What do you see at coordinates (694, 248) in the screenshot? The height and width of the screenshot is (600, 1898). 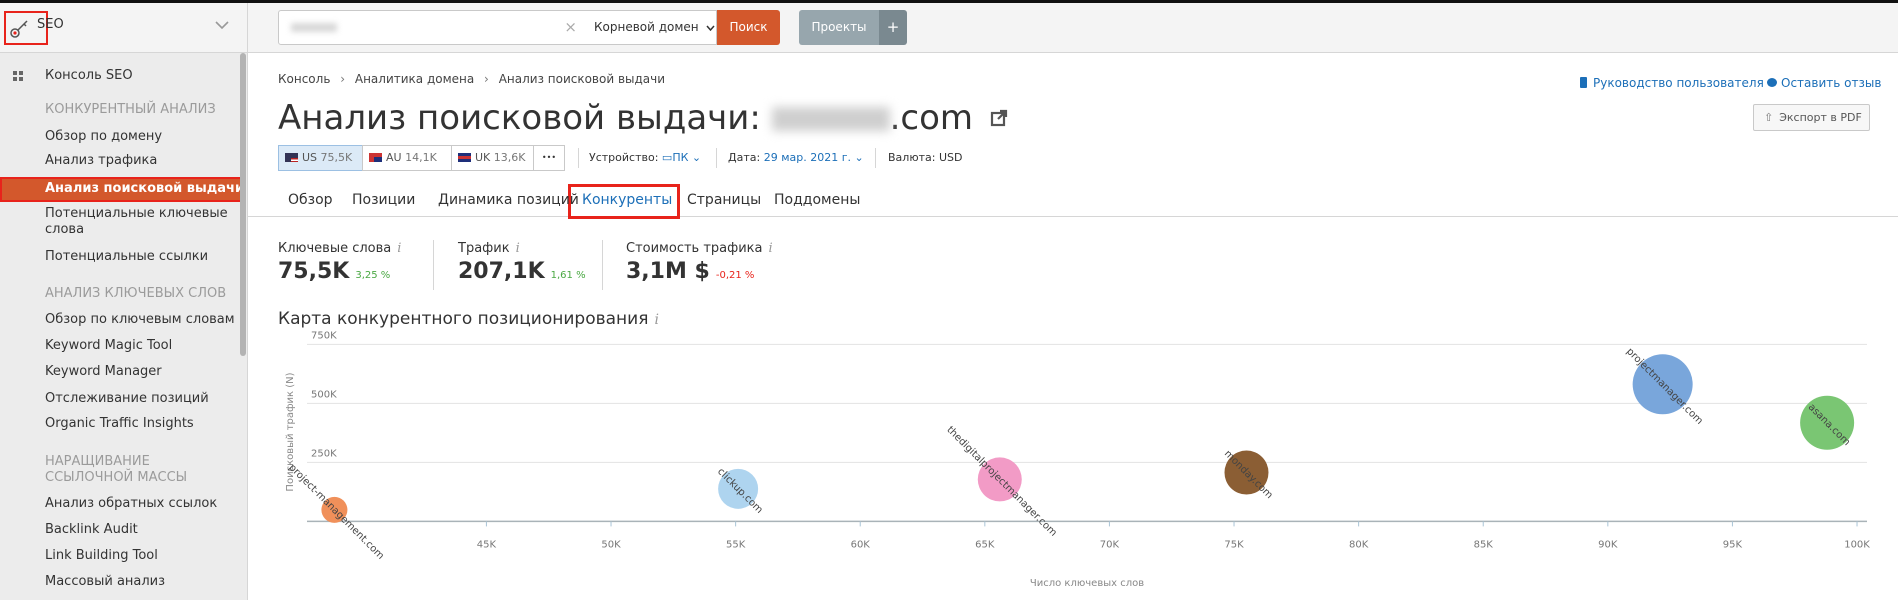 I see `stat-label-text: Стоимость трафика` at bounding box center [694, 248].